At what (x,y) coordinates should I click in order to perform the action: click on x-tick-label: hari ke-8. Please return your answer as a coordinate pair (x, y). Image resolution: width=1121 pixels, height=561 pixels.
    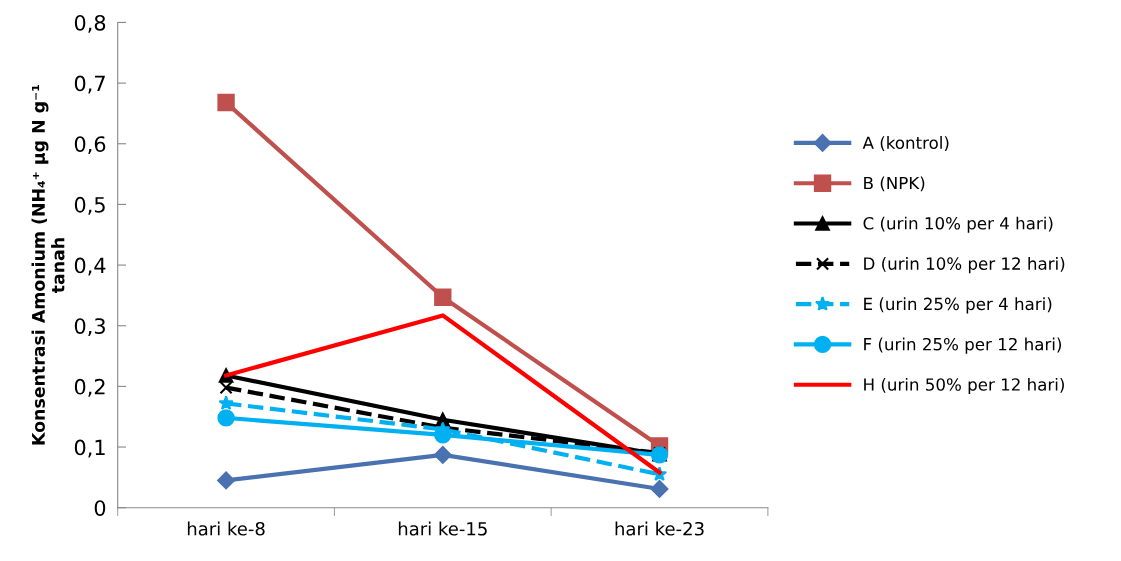
    Looking at the image, I should click on (226, 528).